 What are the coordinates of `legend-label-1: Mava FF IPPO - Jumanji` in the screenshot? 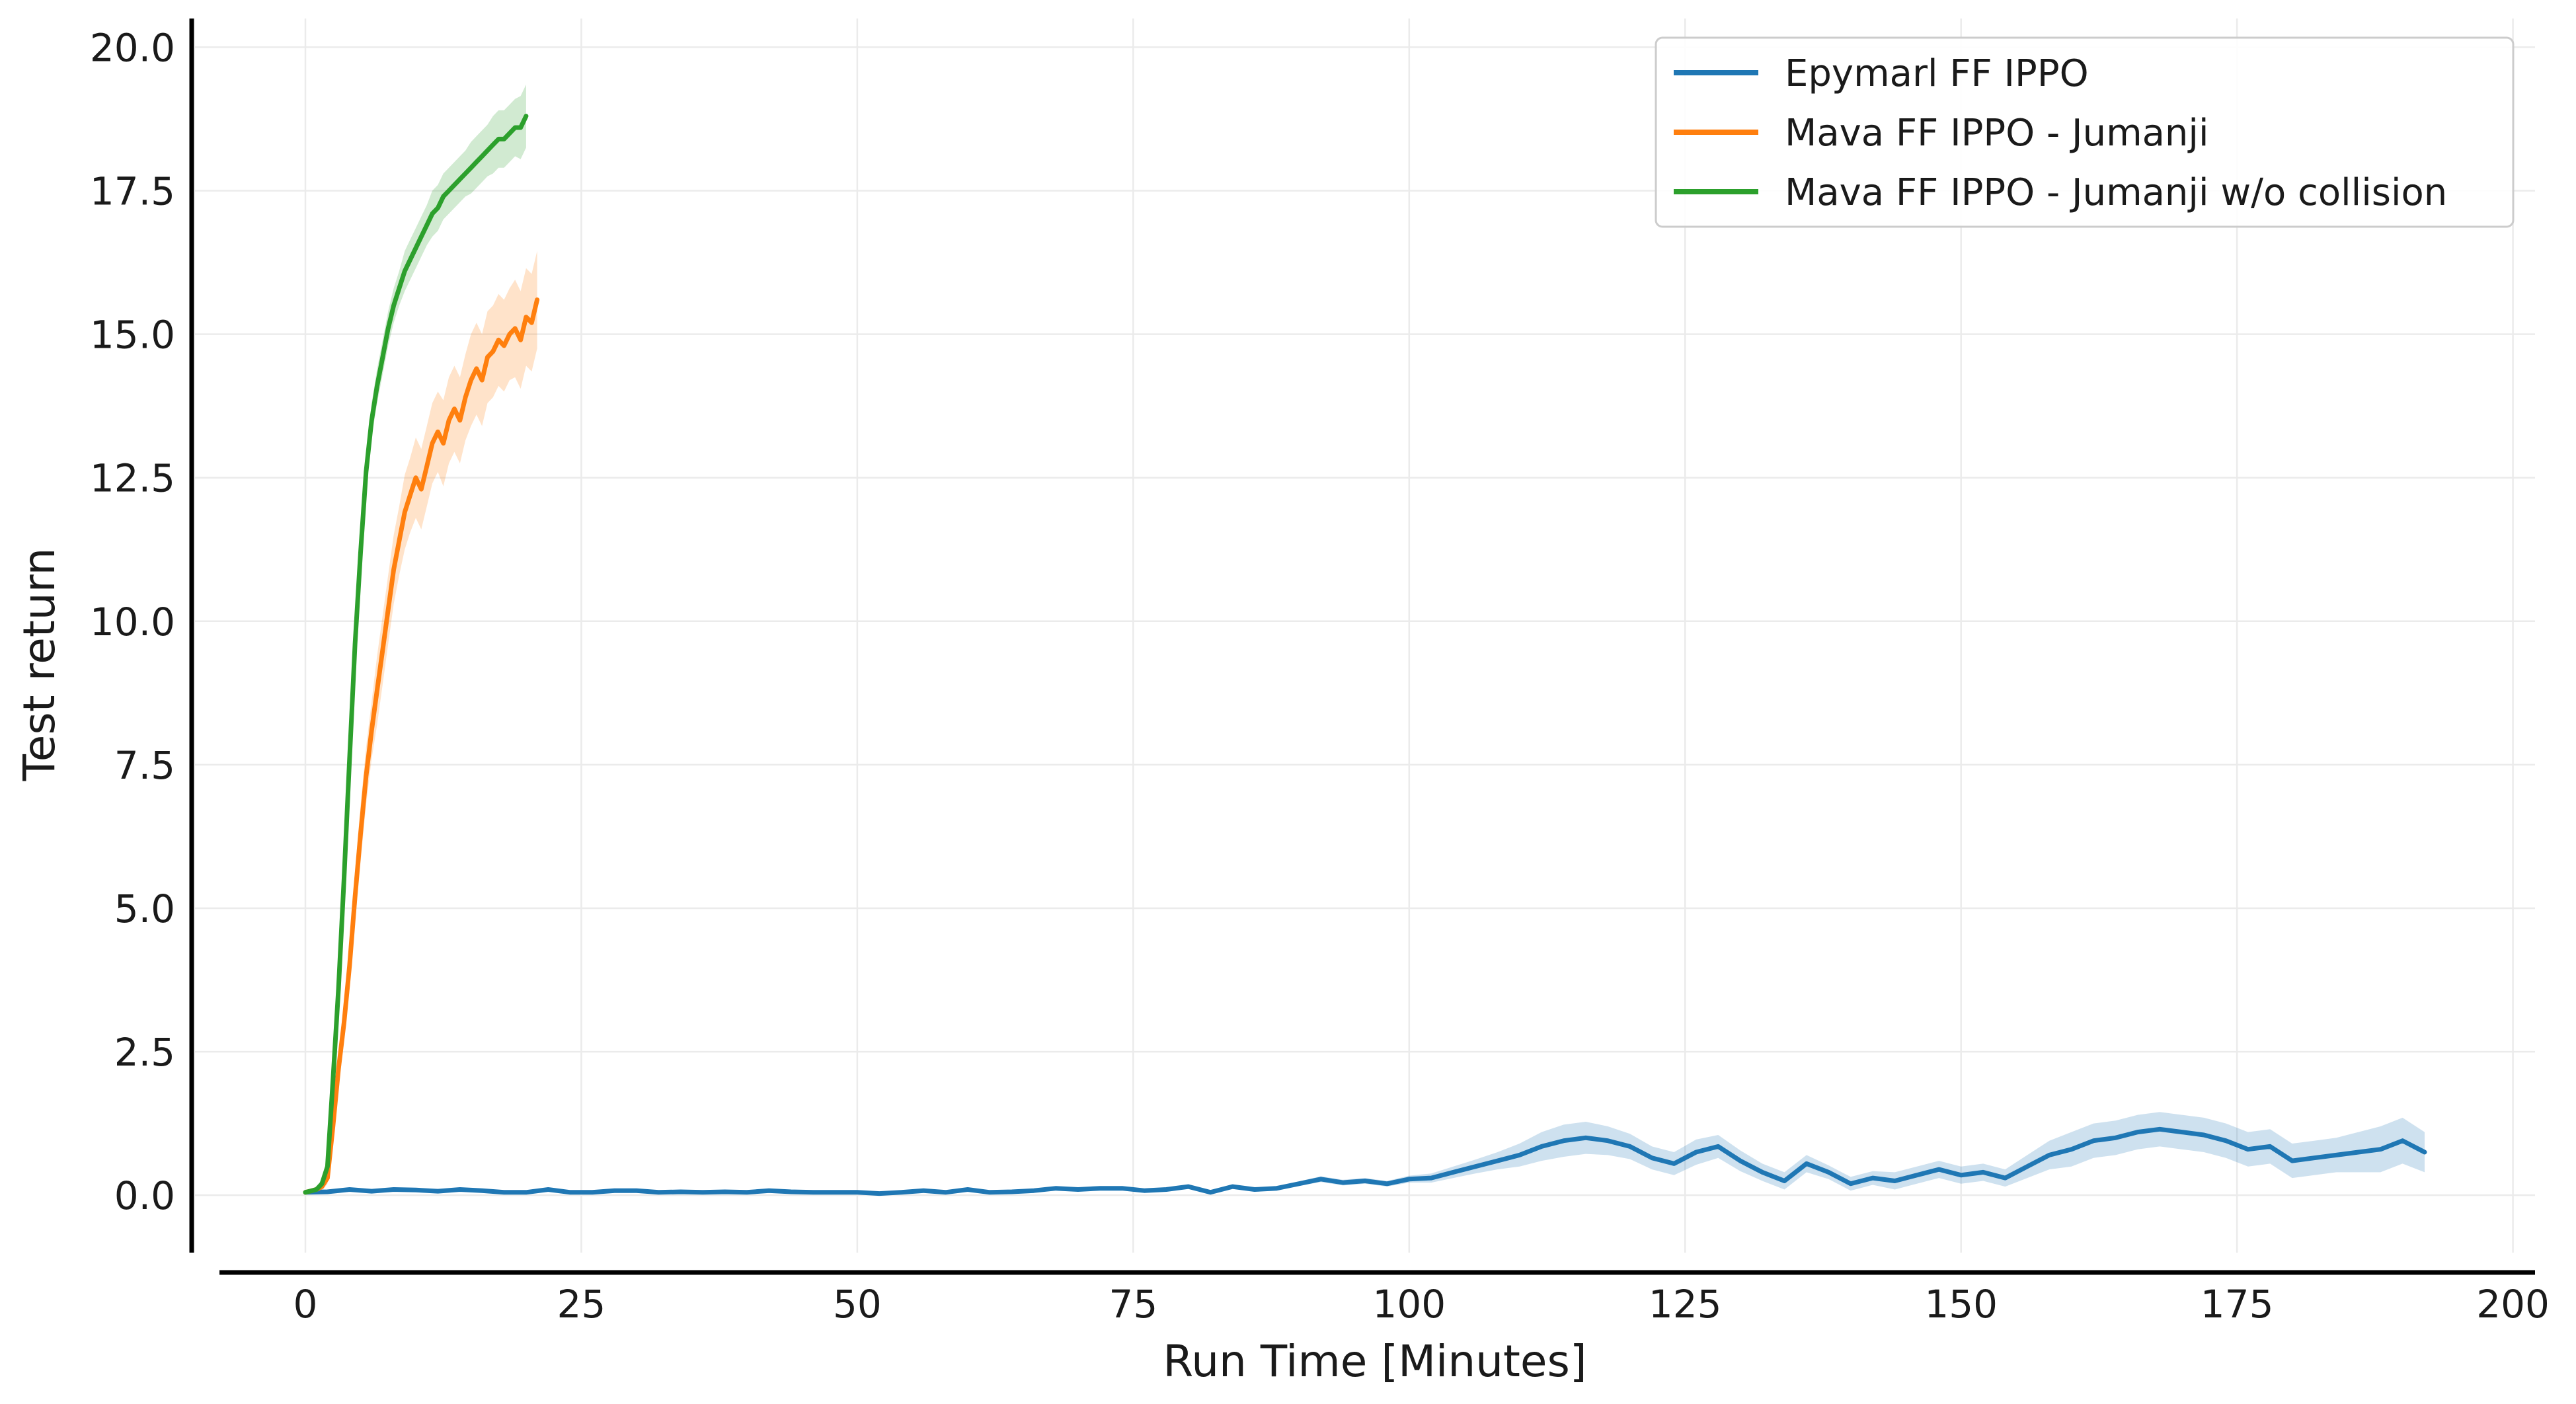 It's located at (1997, 133).